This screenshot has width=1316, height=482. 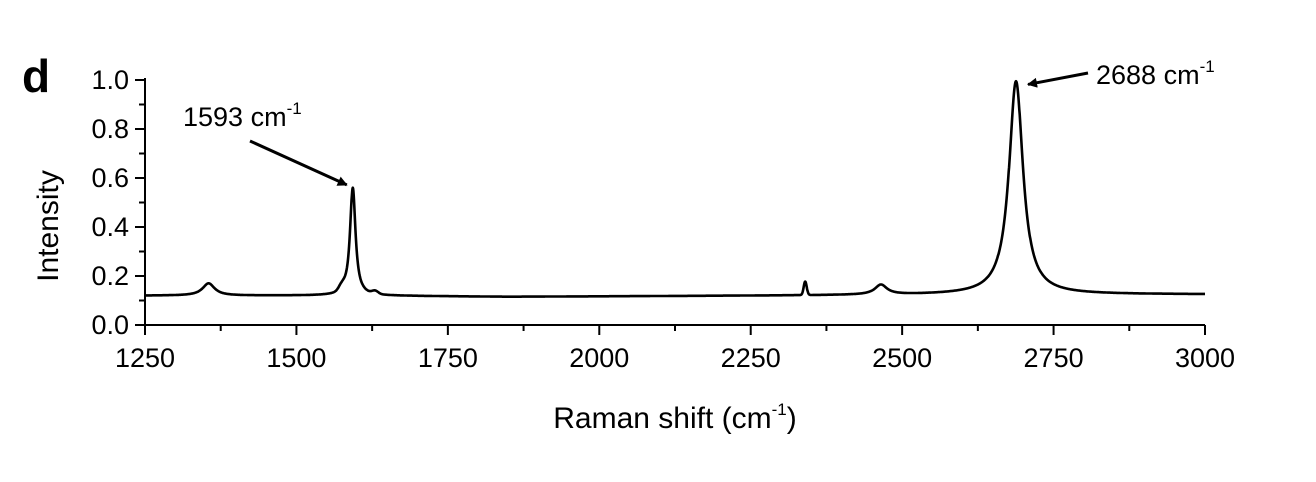 I want to click on x-axis-label: Raman shift (cm-1), so click(x=675, y=417).